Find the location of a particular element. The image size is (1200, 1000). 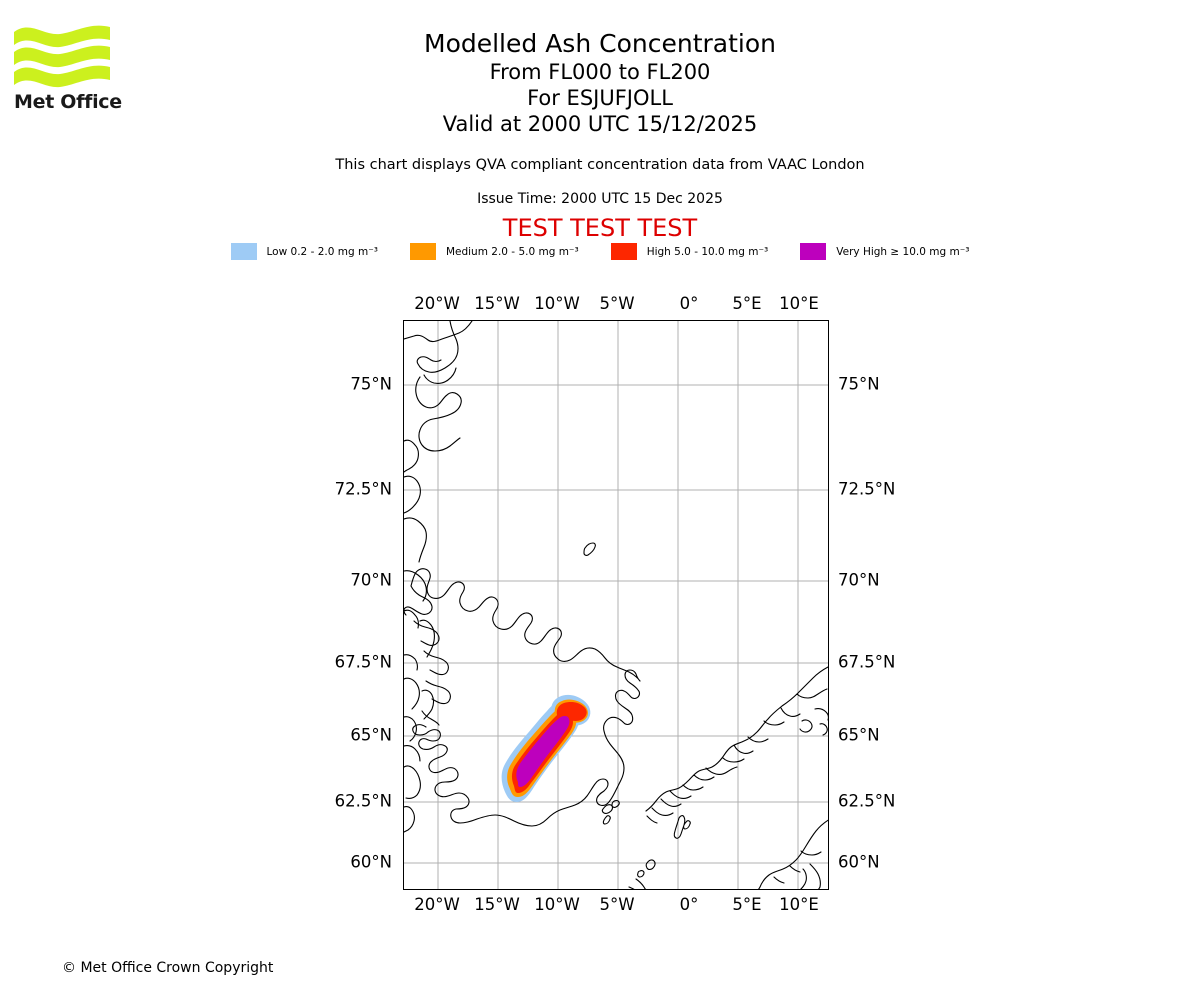

lon-tick-bottom-15w: 15°W is located at coordinates (497, 904).